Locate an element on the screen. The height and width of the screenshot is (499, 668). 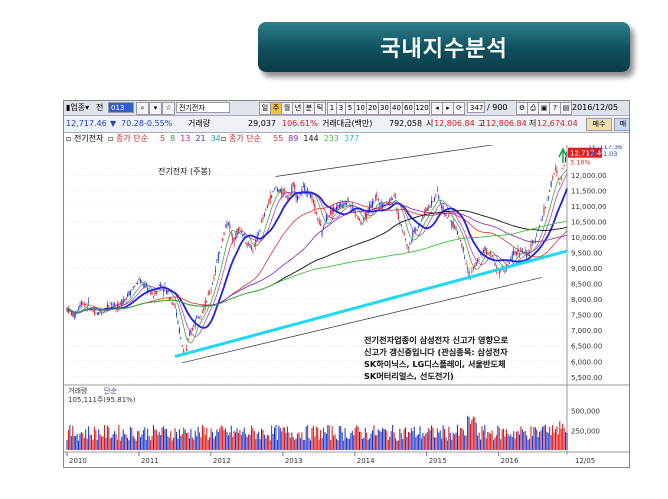
count-input: 347 is located at coordinates (476, 107).